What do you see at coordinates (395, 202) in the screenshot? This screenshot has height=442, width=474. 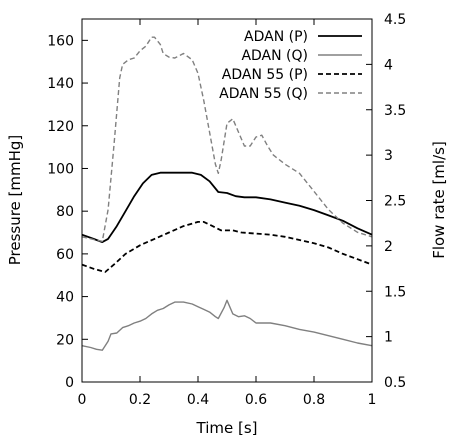 I see `y2-tick-label: 2.5` at bounding box center [395, 202].